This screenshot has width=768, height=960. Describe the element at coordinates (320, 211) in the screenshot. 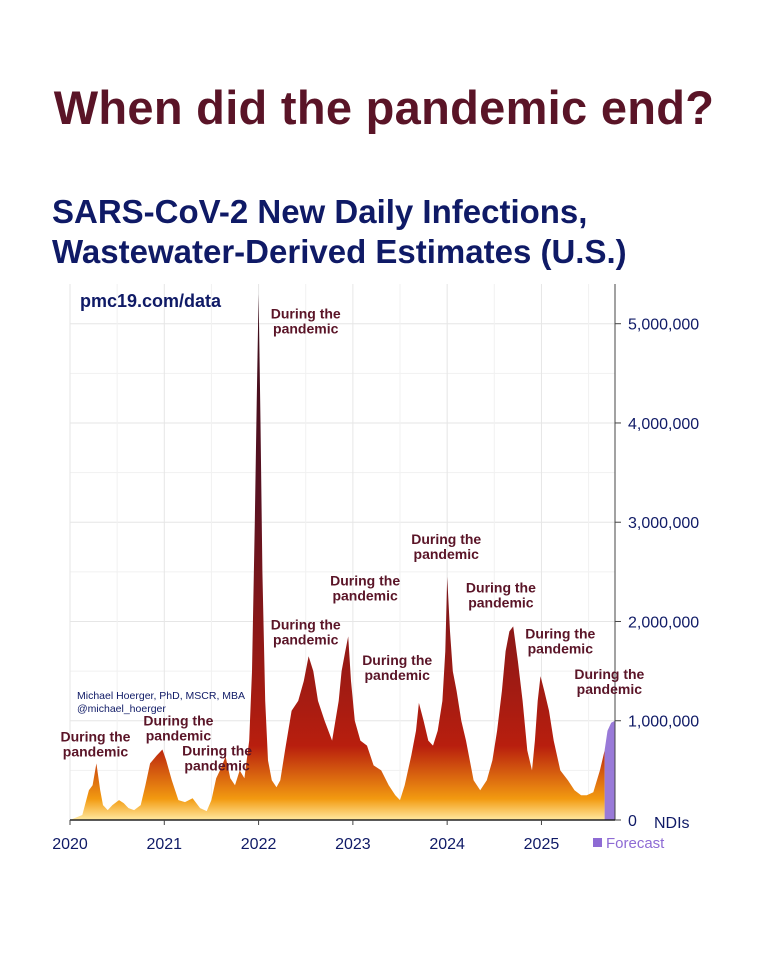

I see `chart-title-line-1: SARS-CoV-2 New Daily Infections,` at that location.